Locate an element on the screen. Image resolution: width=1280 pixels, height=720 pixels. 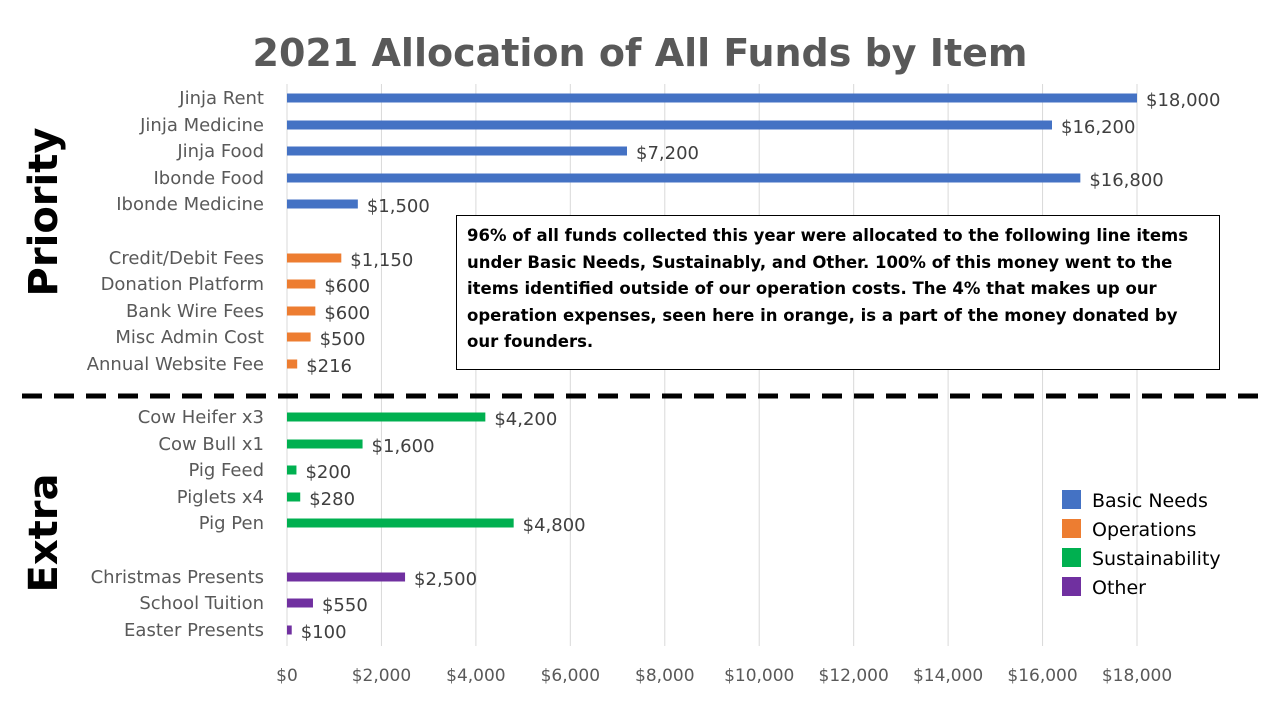
group-label-priority: Priority is located at coordinates (44, 212).